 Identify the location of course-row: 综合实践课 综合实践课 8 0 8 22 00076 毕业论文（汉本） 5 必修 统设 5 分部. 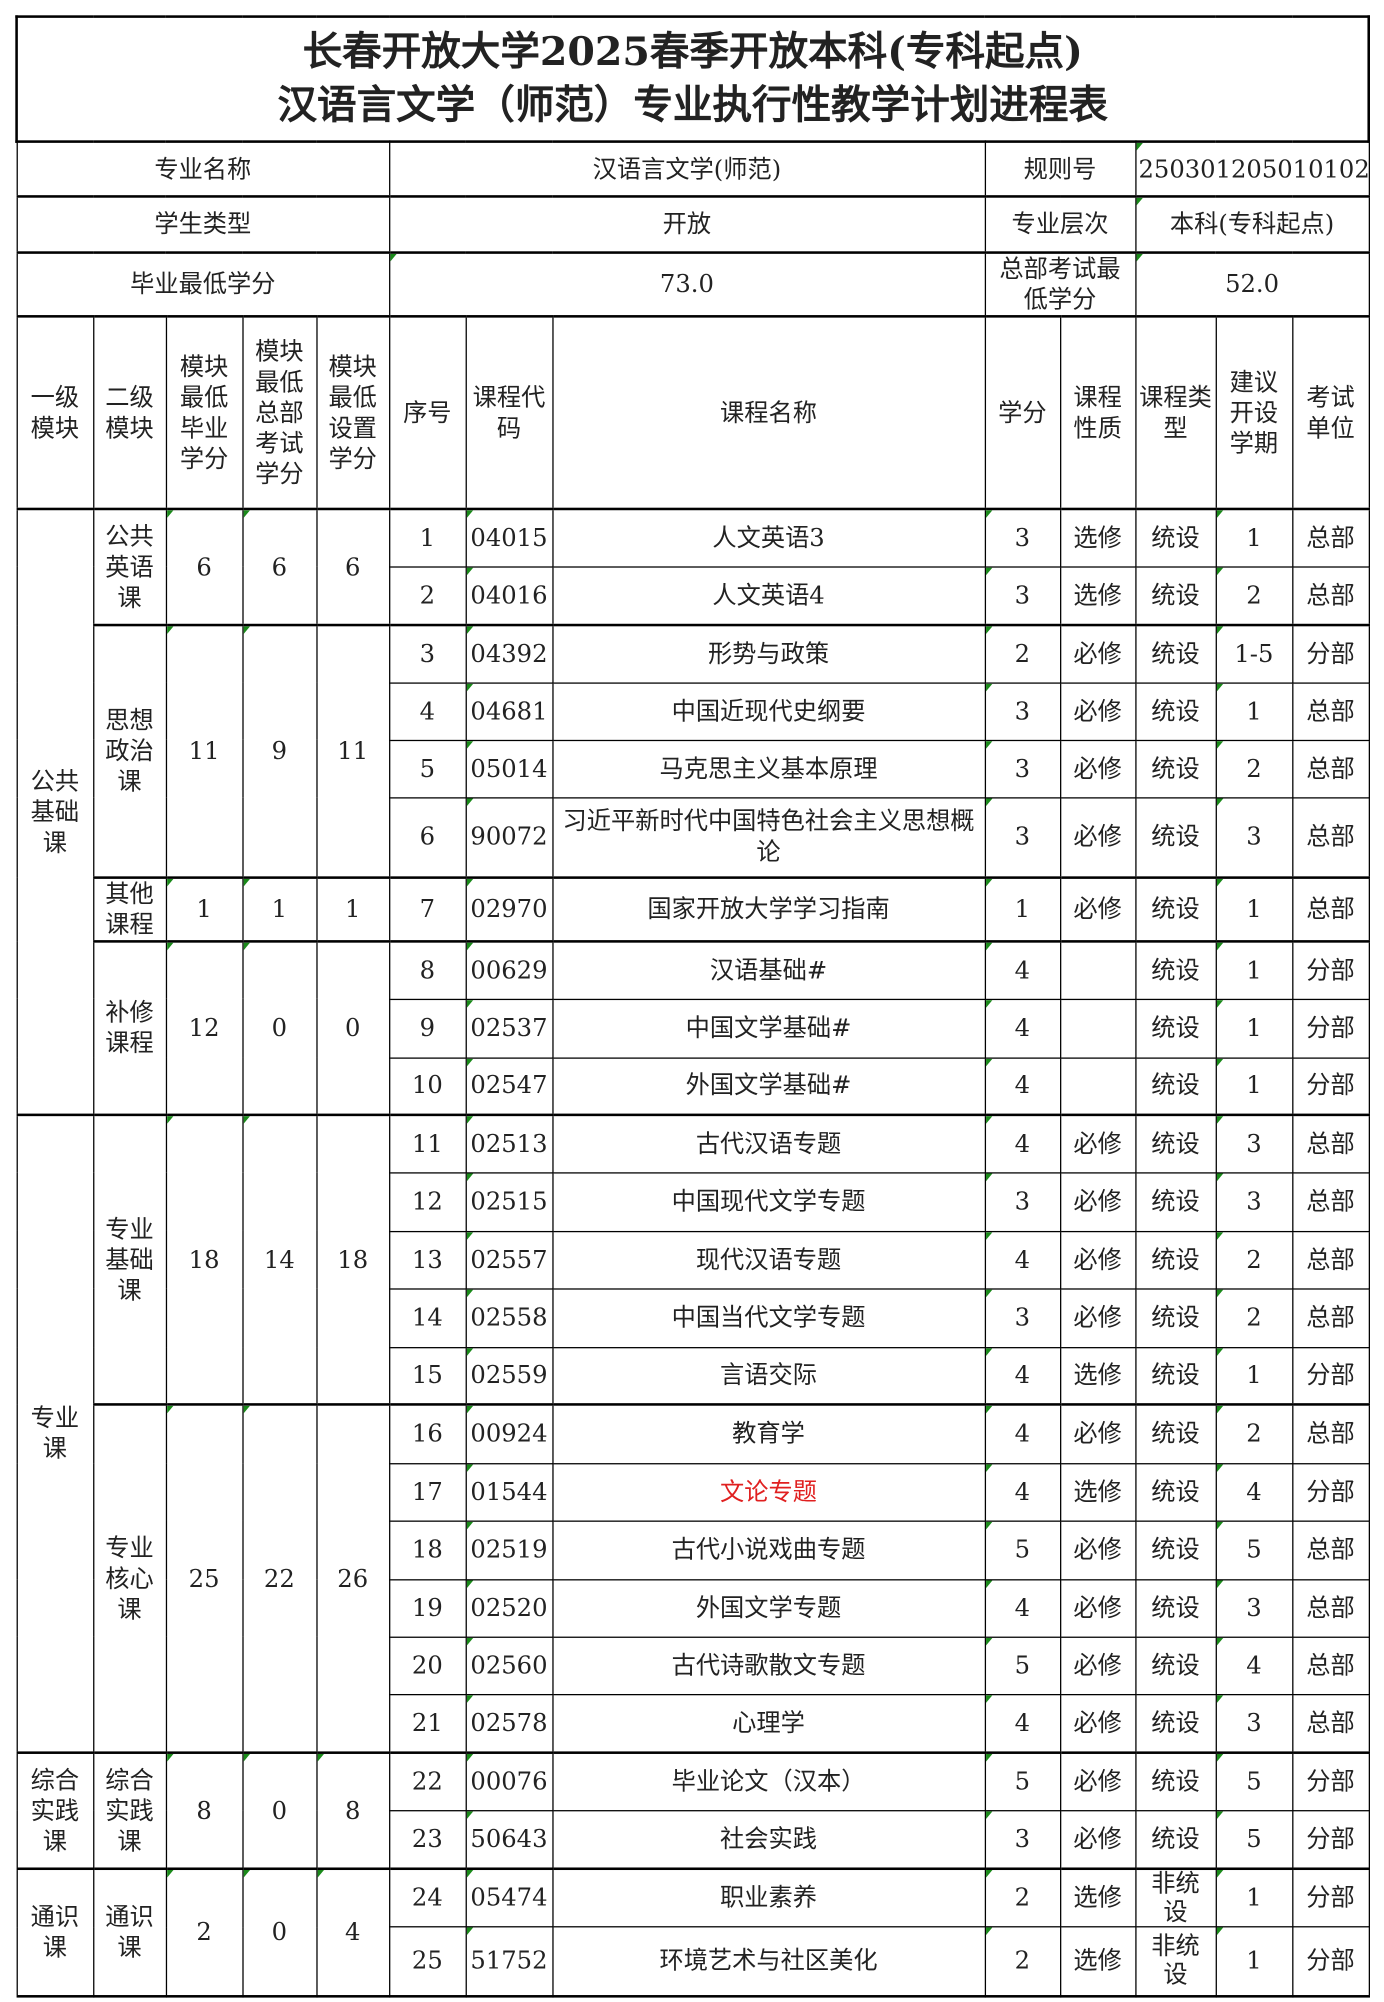
(692, 1810).